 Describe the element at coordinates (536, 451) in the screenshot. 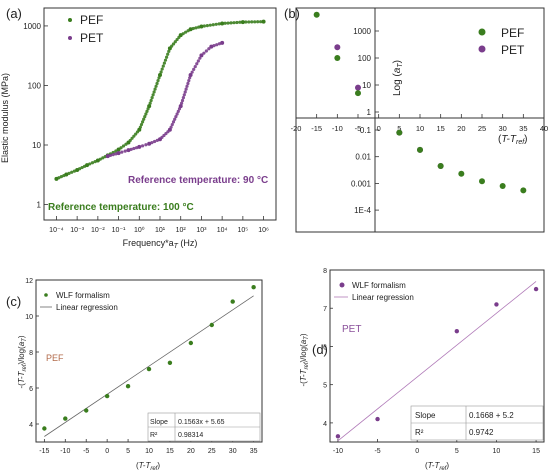

I see `panel-x-tick-label: 15` at that location.